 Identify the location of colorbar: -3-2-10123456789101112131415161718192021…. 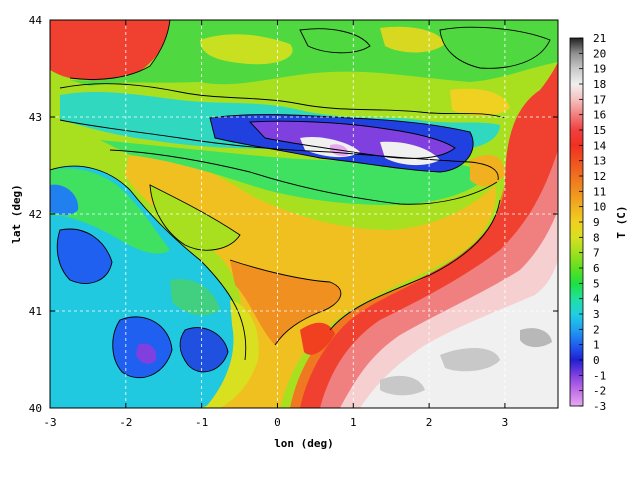
(598, 222).